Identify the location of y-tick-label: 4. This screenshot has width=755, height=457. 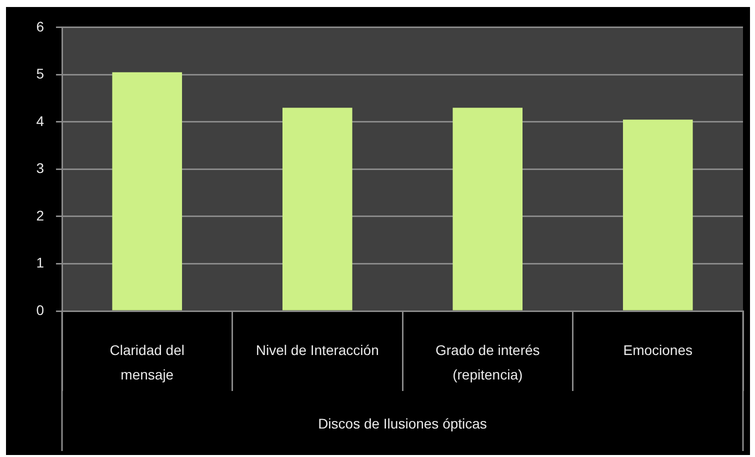
(40, 120).